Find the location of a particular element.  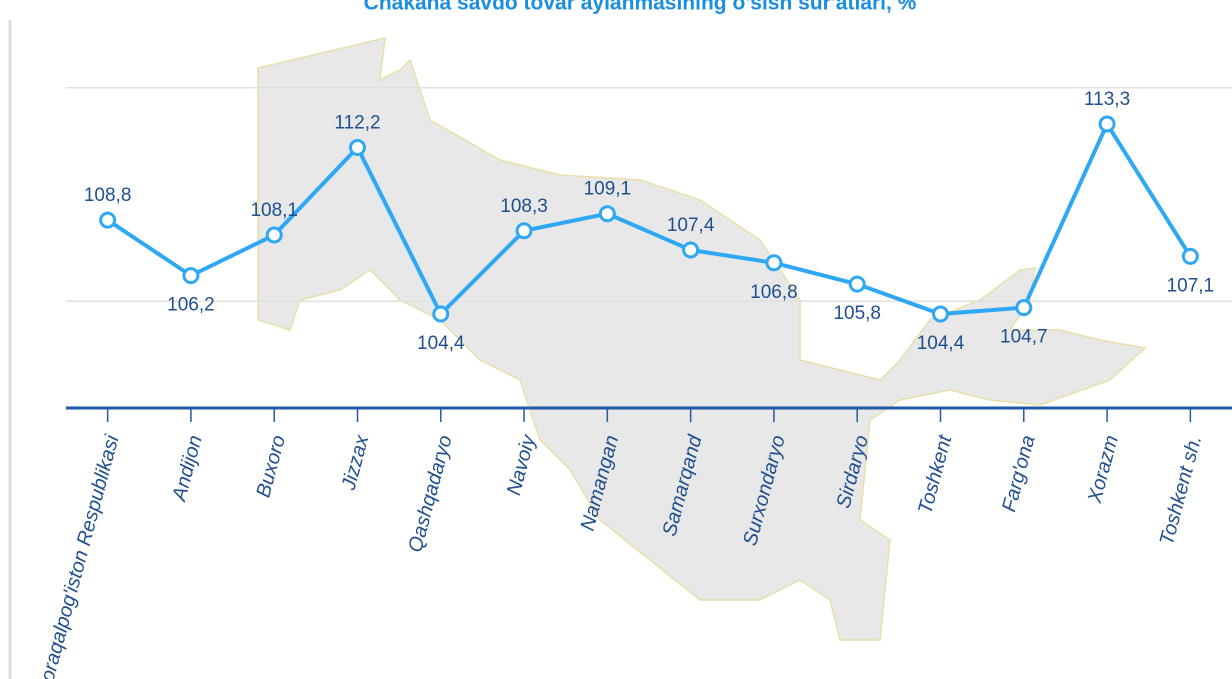

x-tick-label: Farg'ona is located at coordinates (1019, 473).